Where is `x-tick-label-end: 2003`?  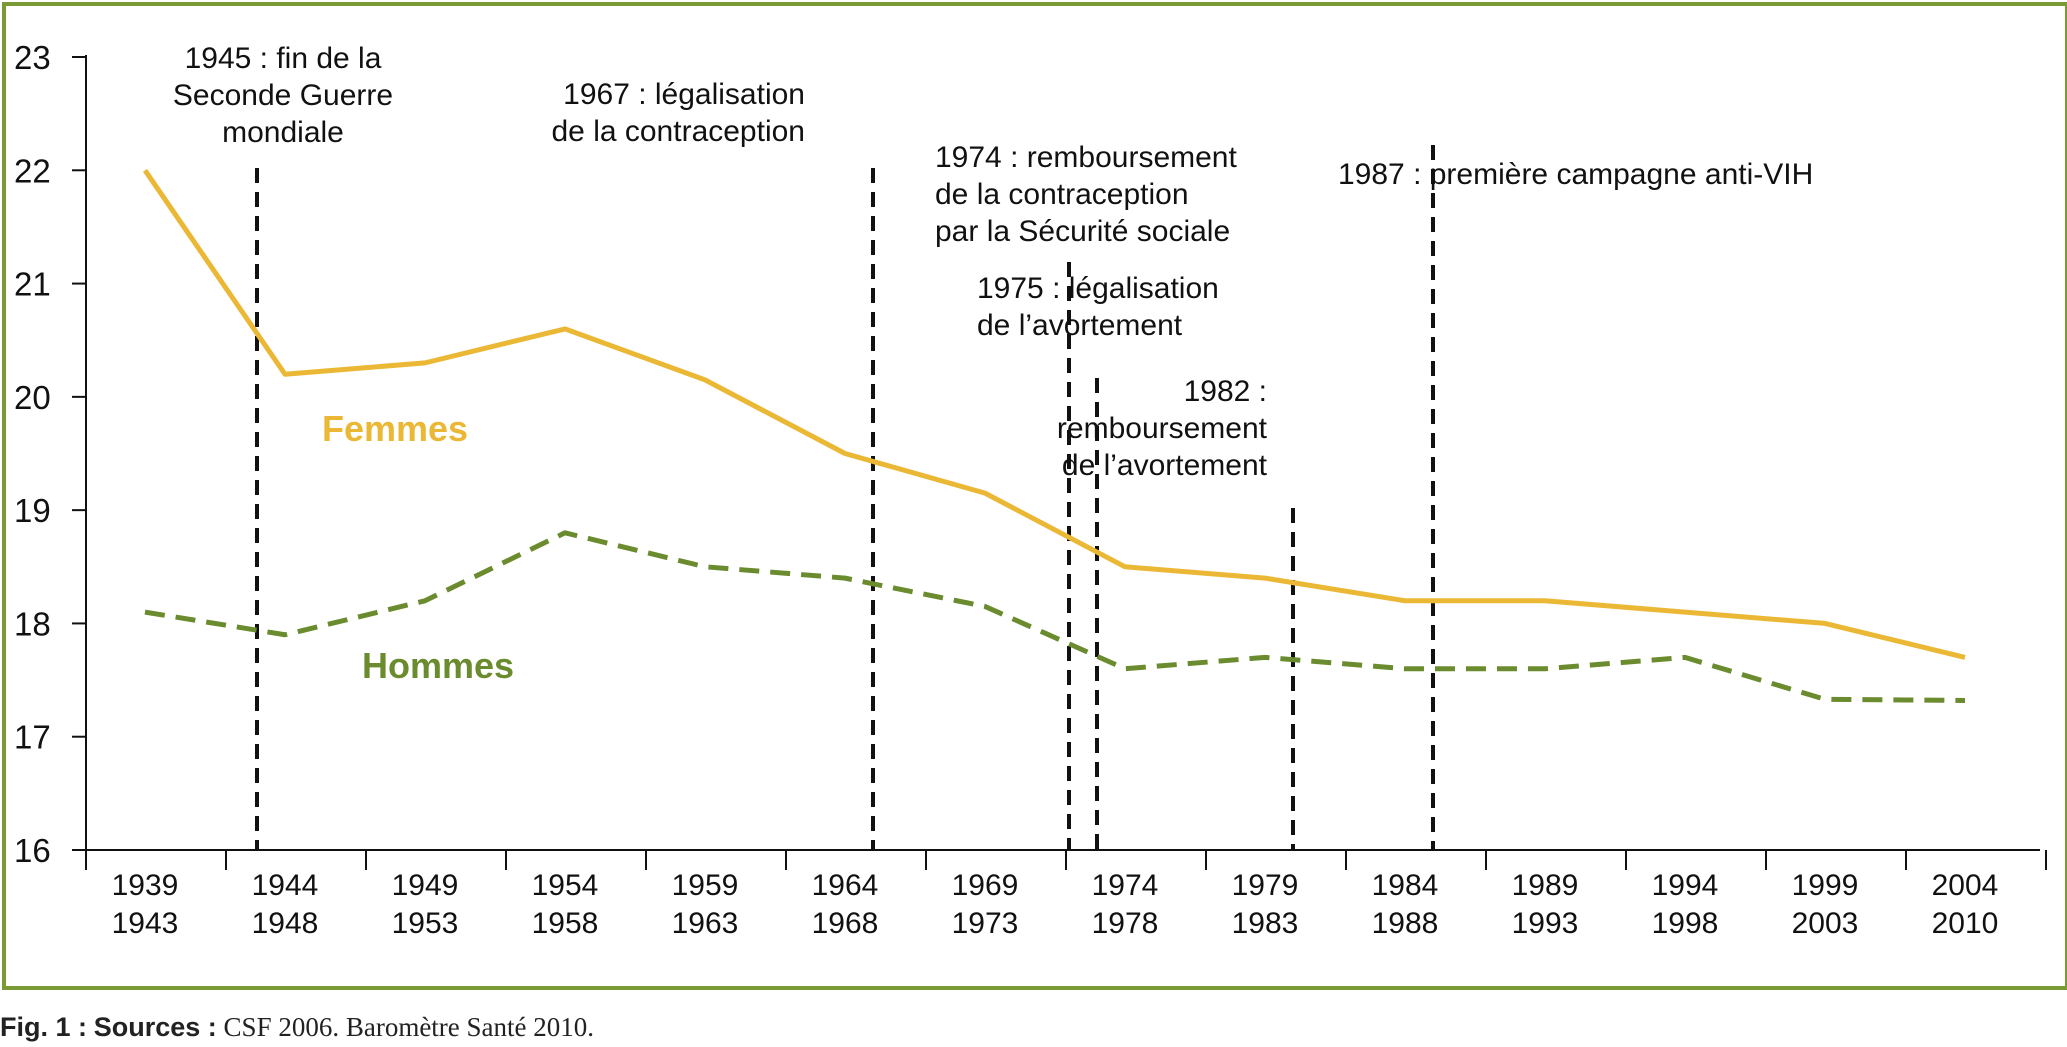 x-tick-label-end: 2003 is located at coordinates (1825, 923).